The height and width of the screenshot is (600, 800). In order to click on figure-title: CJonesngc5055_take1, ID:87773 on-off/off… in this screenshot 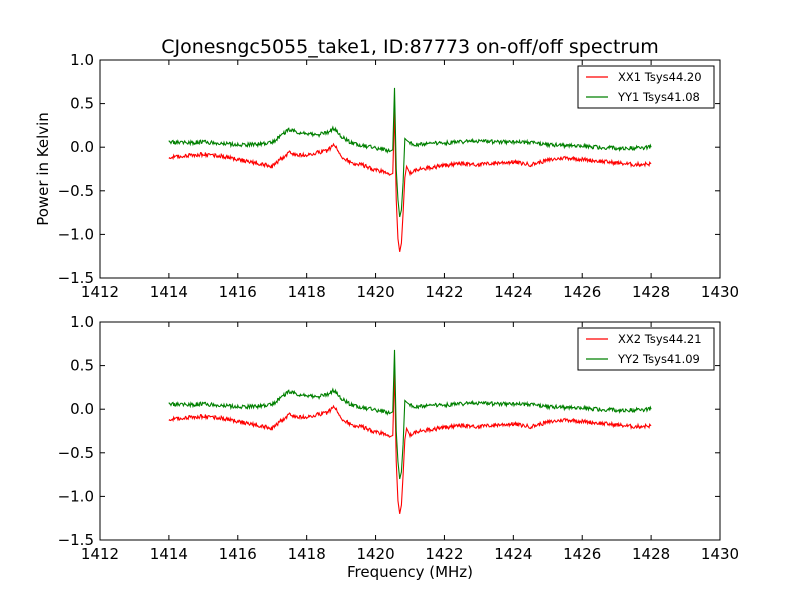, I will do `click(410, 47)`.